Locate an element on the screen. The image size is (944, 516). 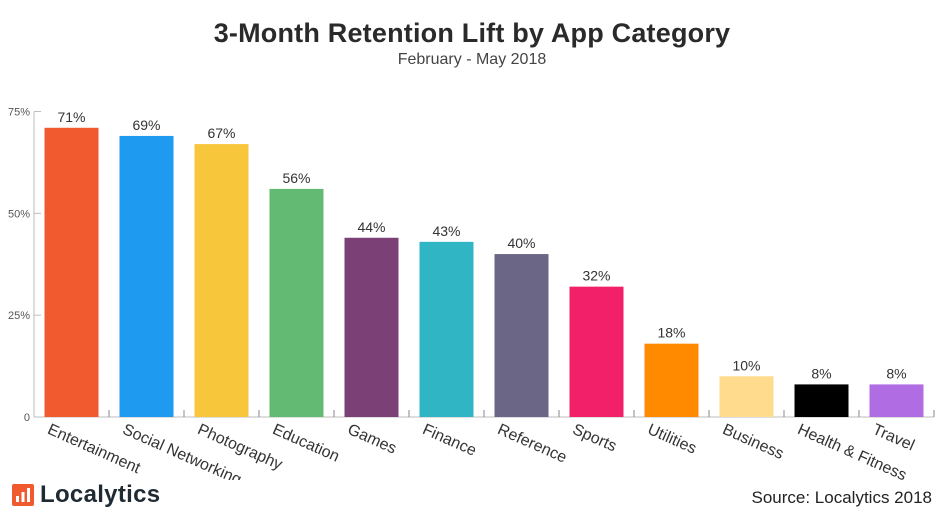
x-tick-label: Travel is located at coordinates (893, 437).